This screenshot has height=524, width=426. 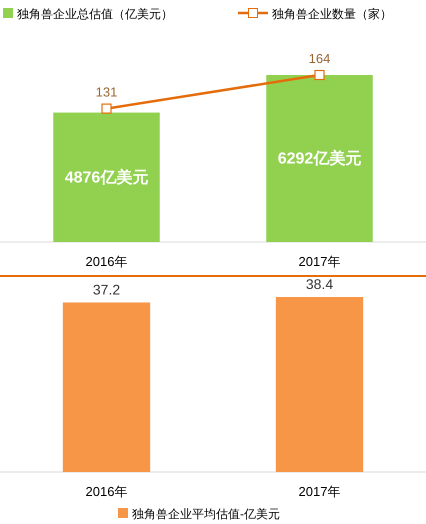 I want to click on data-label: 4876亿美元, so click(x=106, y=176).